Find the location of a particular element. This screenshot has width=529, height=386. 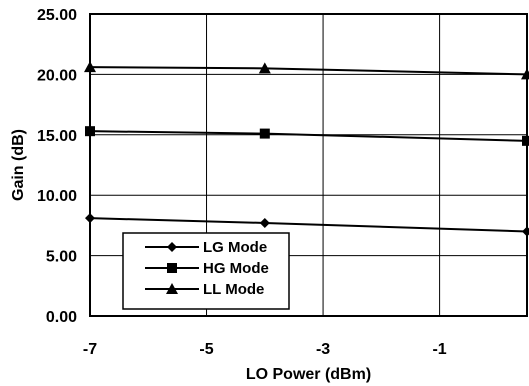

legend: LG Mode HG Mode LL Mode is located at coordinates (206, 271).